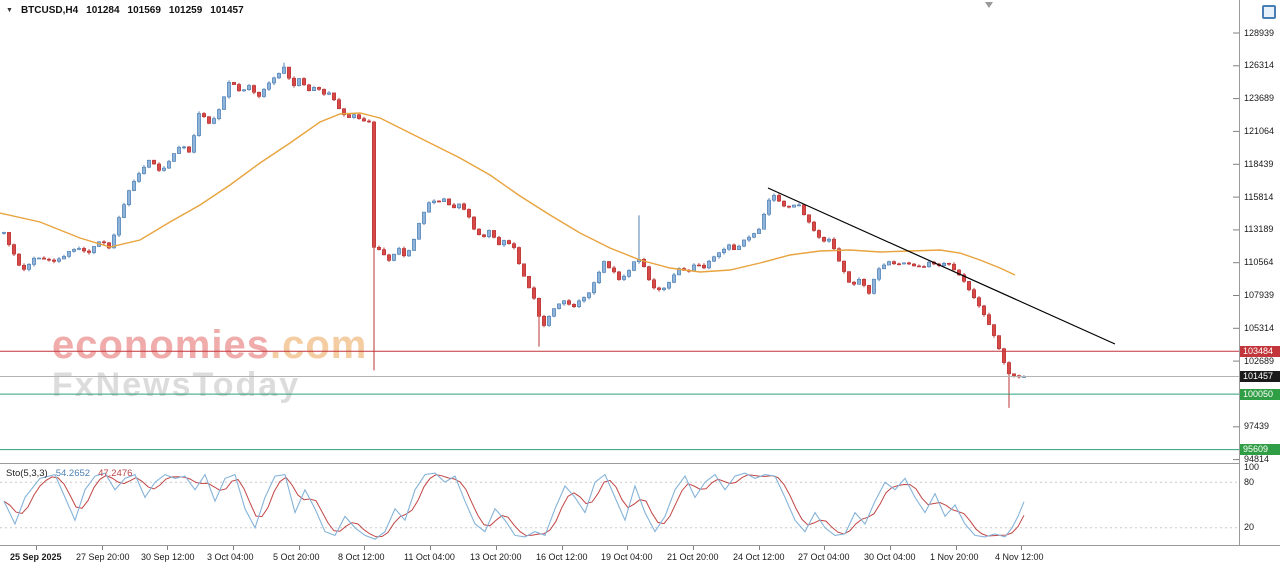 The height and width of the screenshot is (567, 1280). I want to click on panel-separator, so click(640, 463).